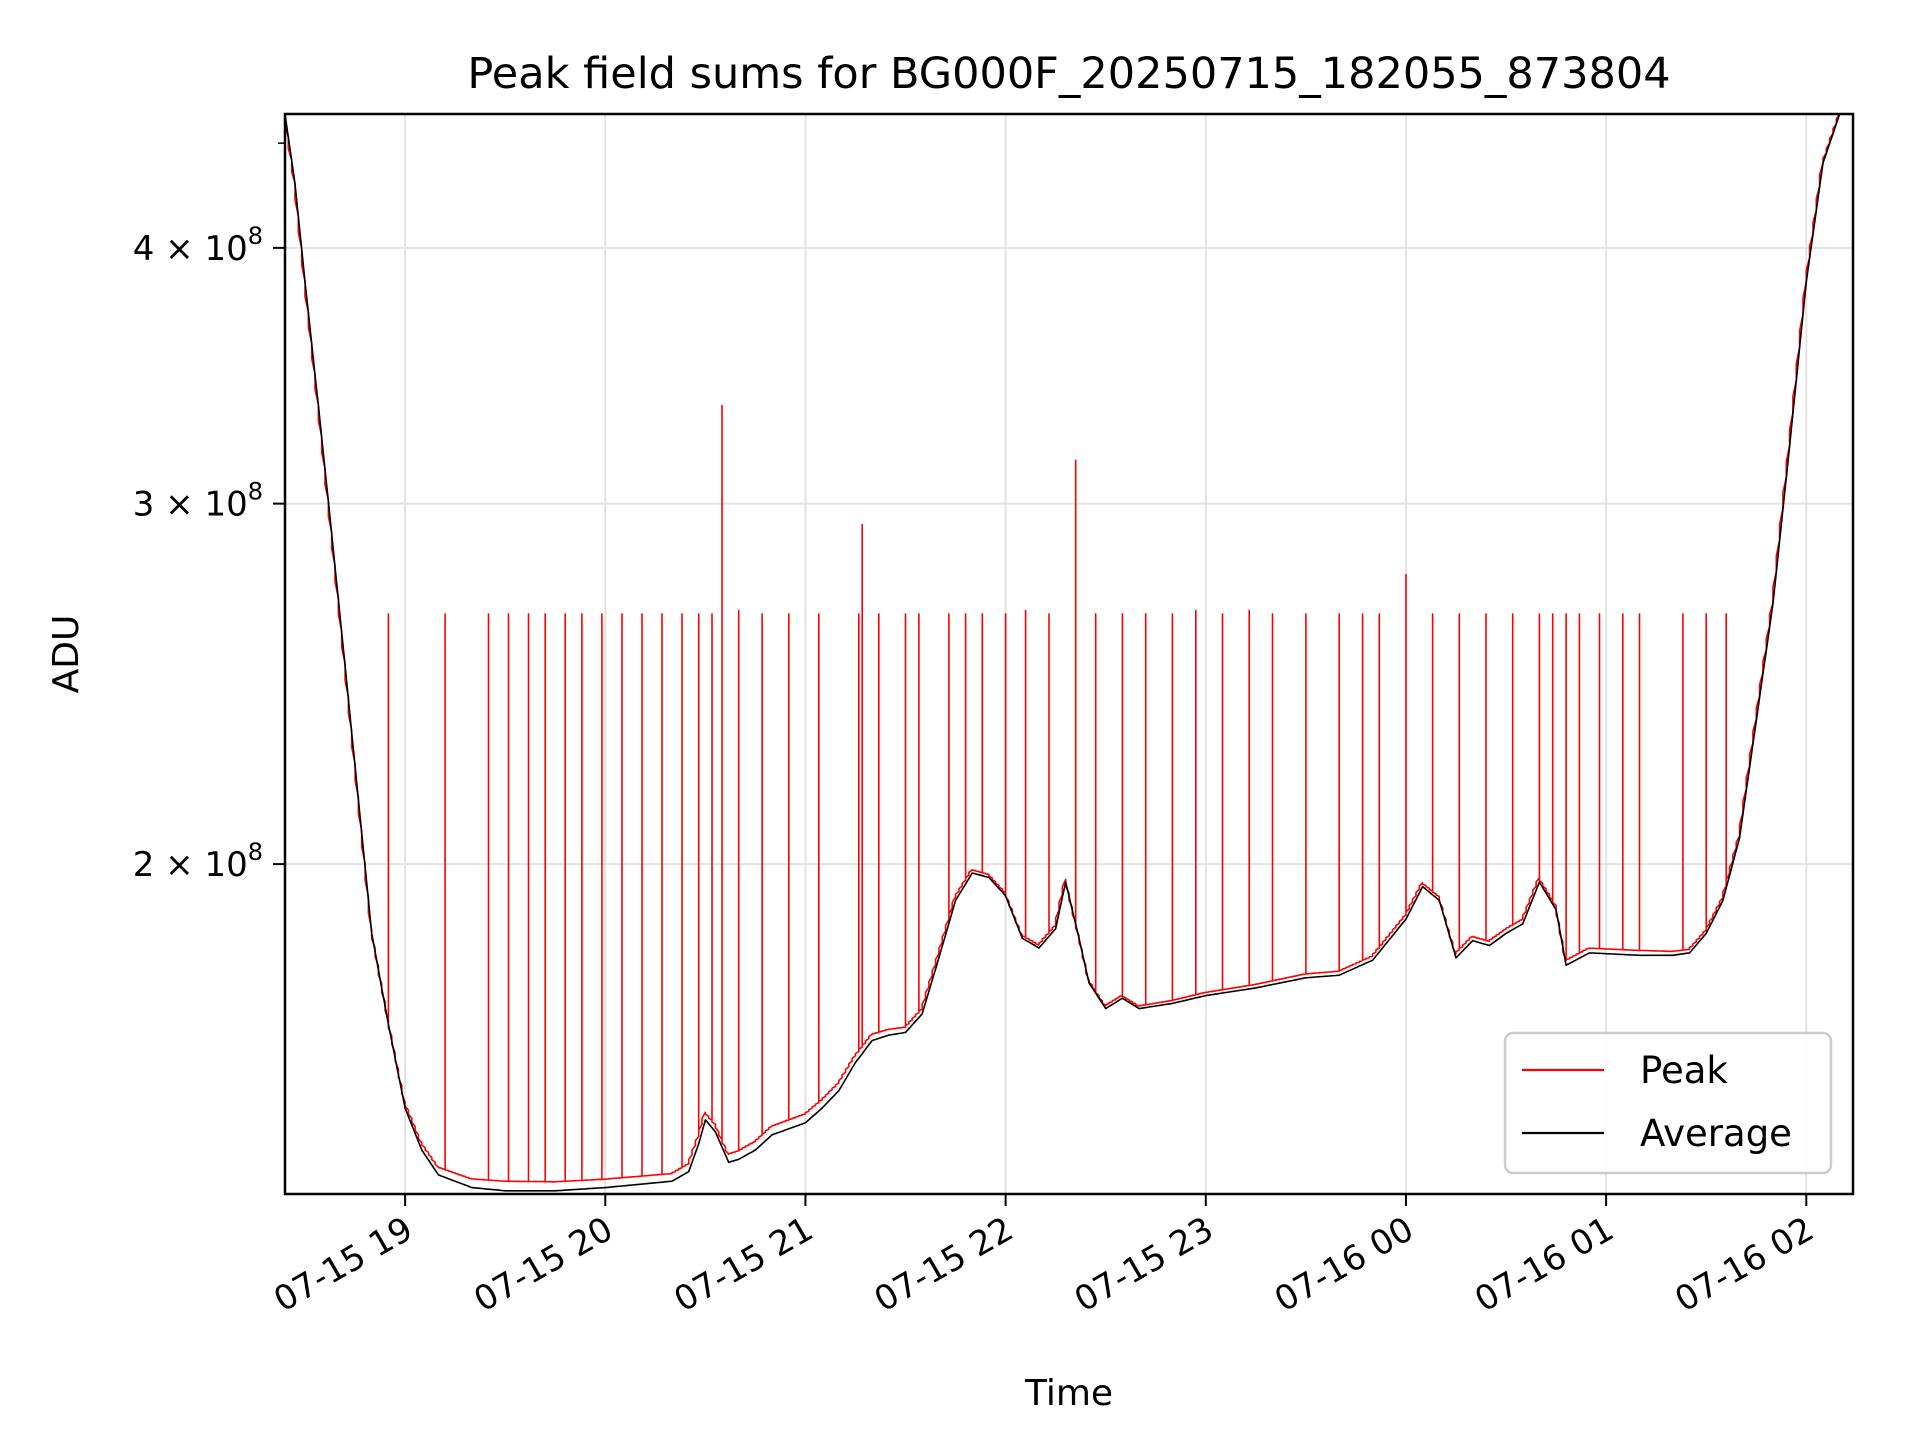 The height and width of the screenshot is (1440, 1920). What do you see at coordinates (198, 245) in the screenshot?
I see `y-tick-label: 4 × 108` at bounding box center [198, 245].